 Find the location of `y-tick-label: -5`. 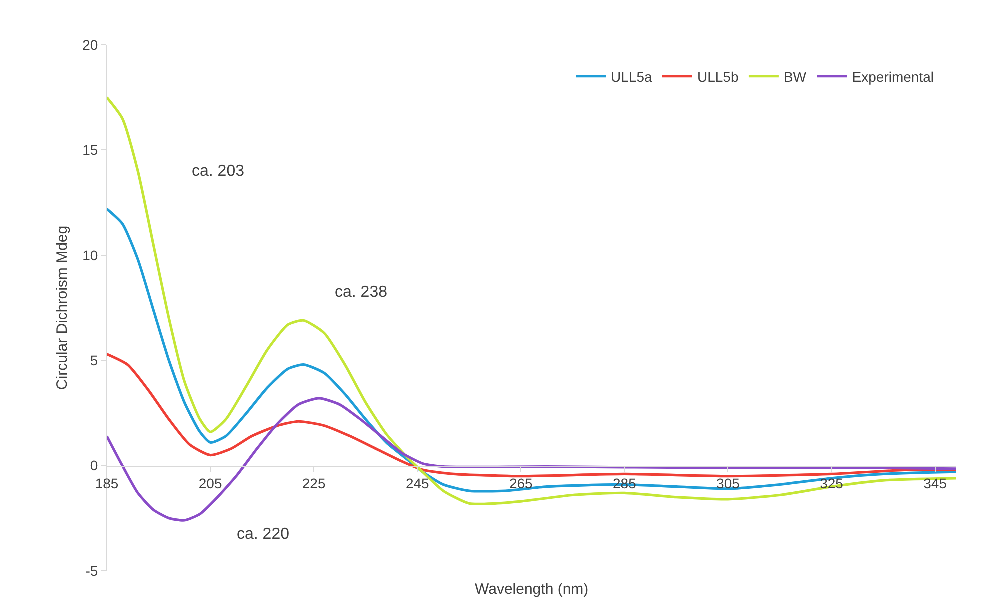

y-tick-label: -5 is located at coordinates (92, 570).